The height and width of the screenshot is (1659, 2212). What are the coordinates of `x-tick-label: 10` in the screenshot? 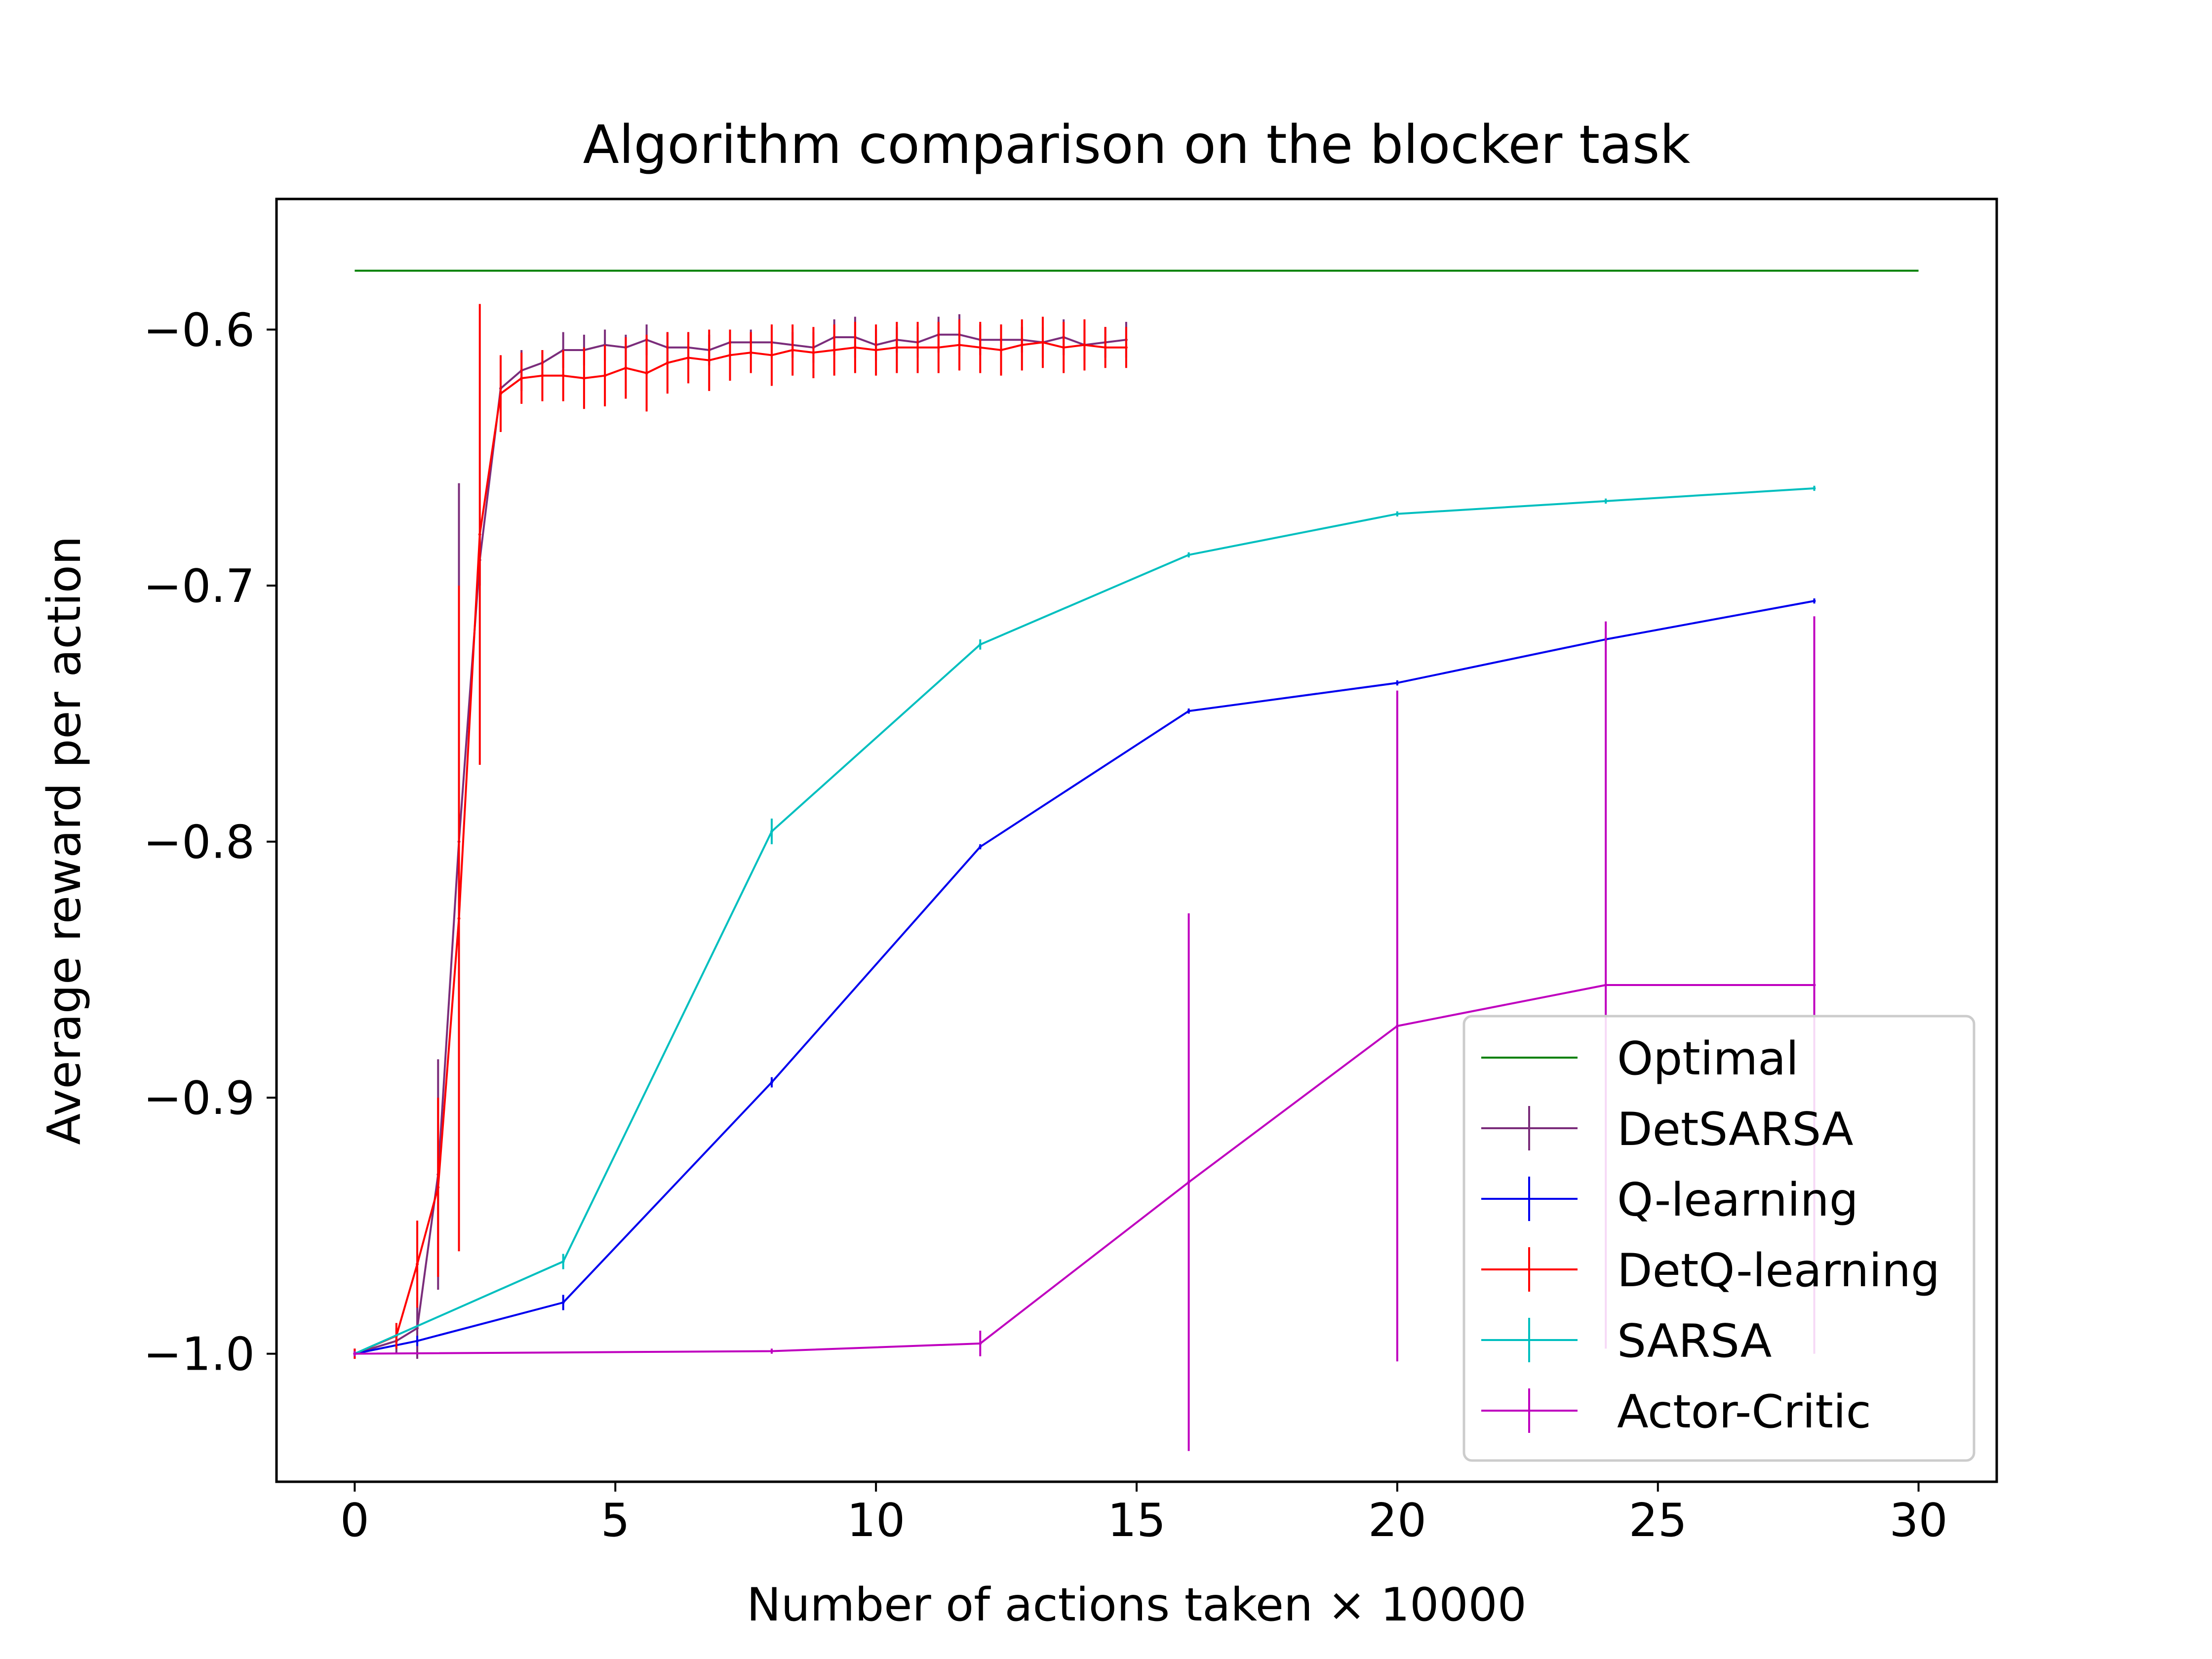 It's located at (876, 1520).